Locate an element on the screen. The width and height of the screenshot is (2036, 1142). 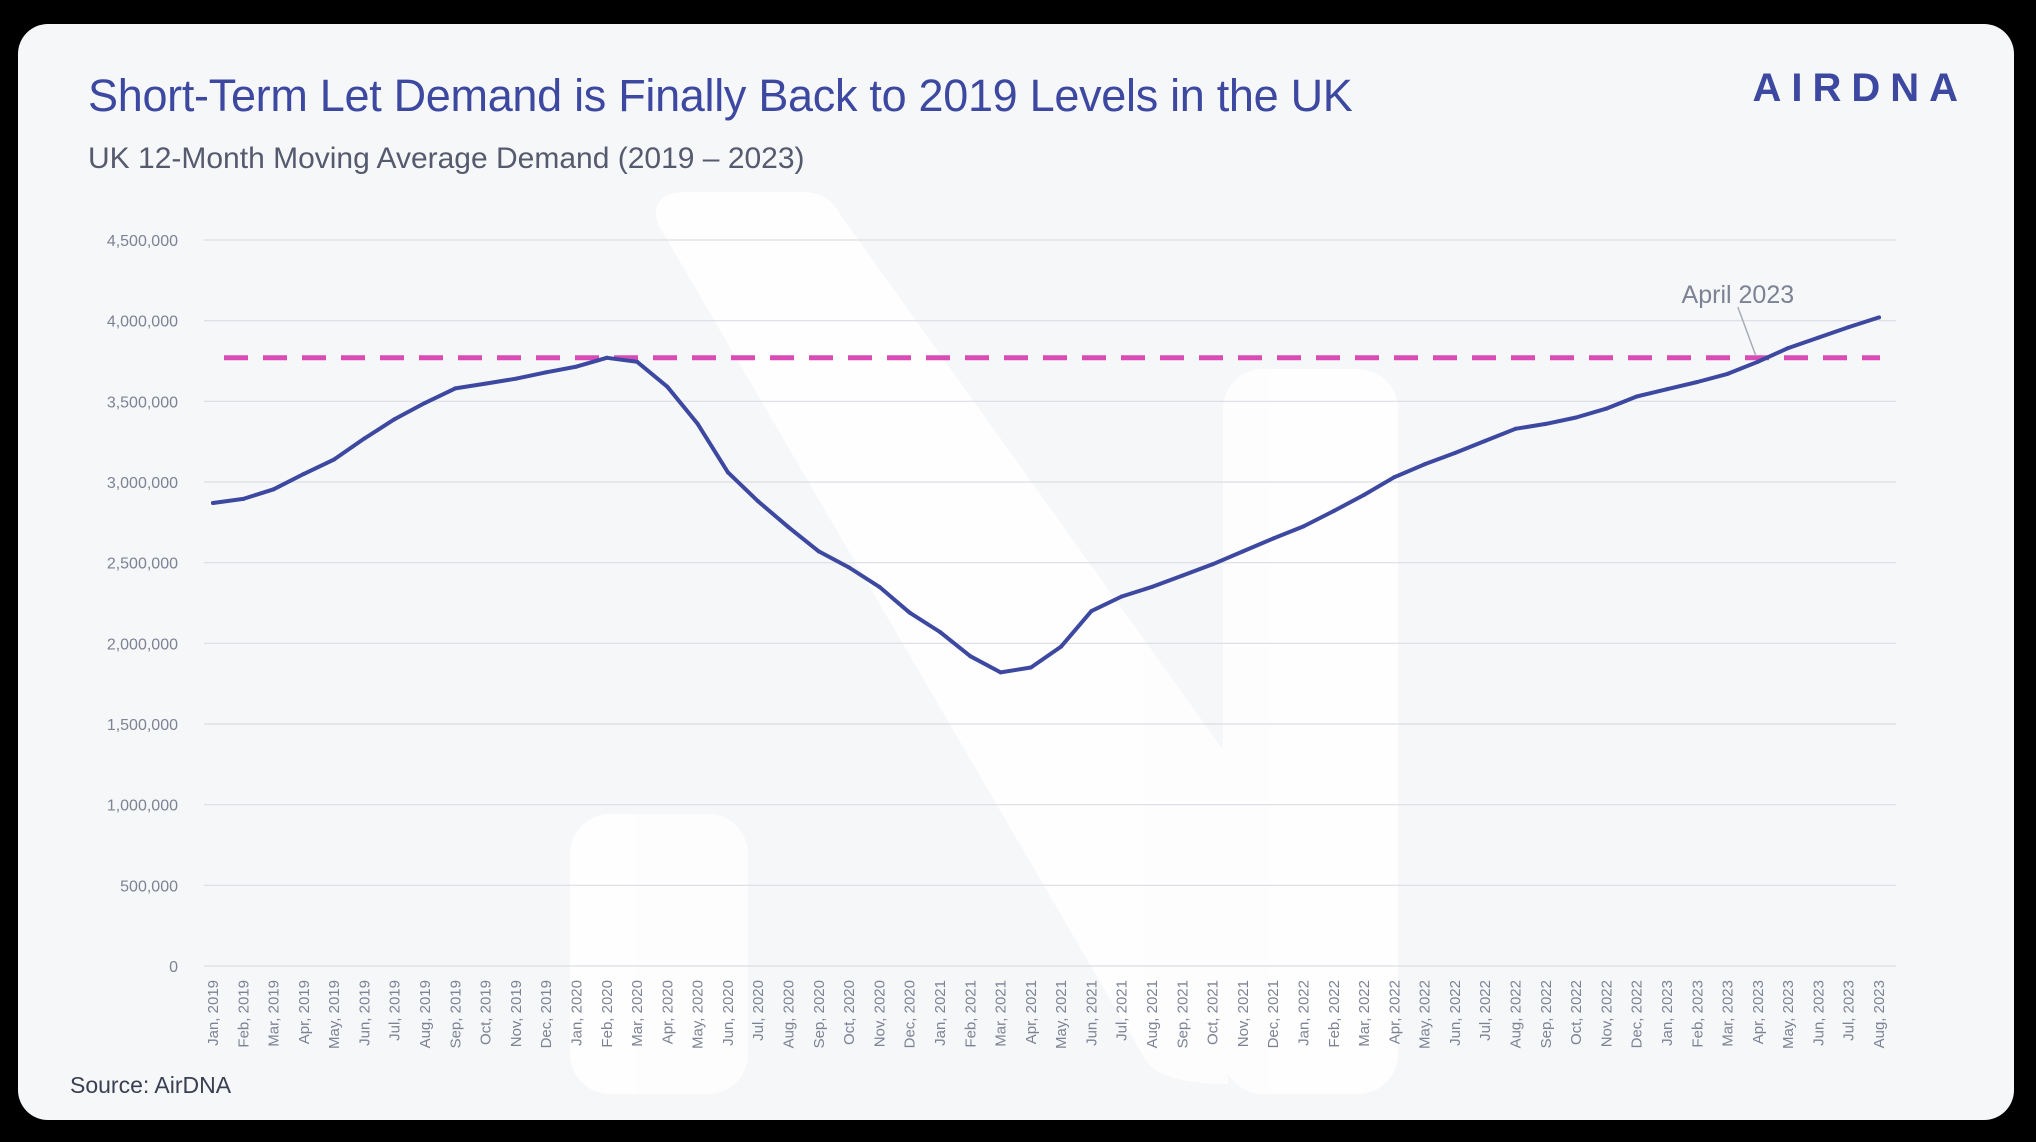
x-tick-label: May, 2022 is located at coordinates (1425, 1014).